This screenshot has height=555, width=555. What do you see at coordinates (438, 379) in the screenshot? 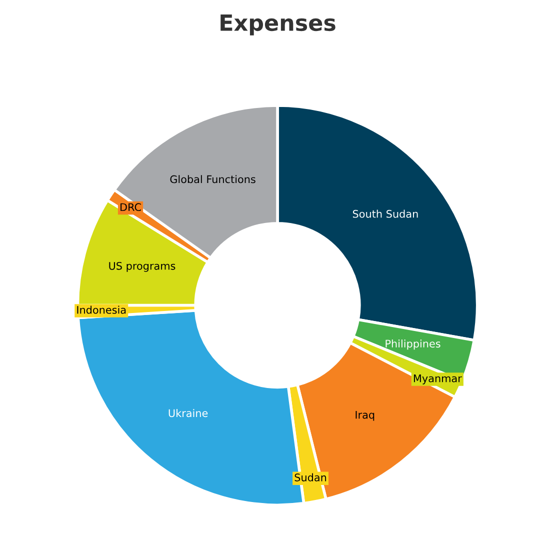
I see `slice-label: Myanmar` at bounding box center [438, 379].